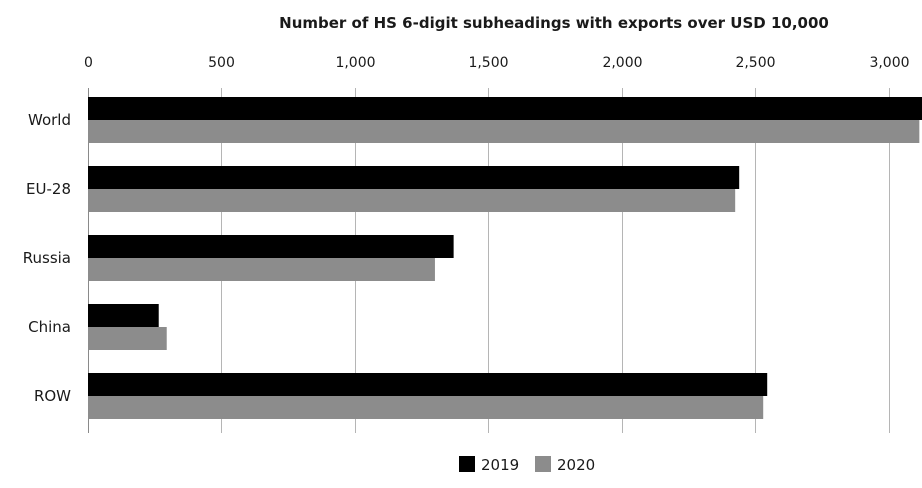  I want to click on x-axis-ticks: 0 500 1,000 1,500 2,000 2,500 3,000, so click(497, 63).